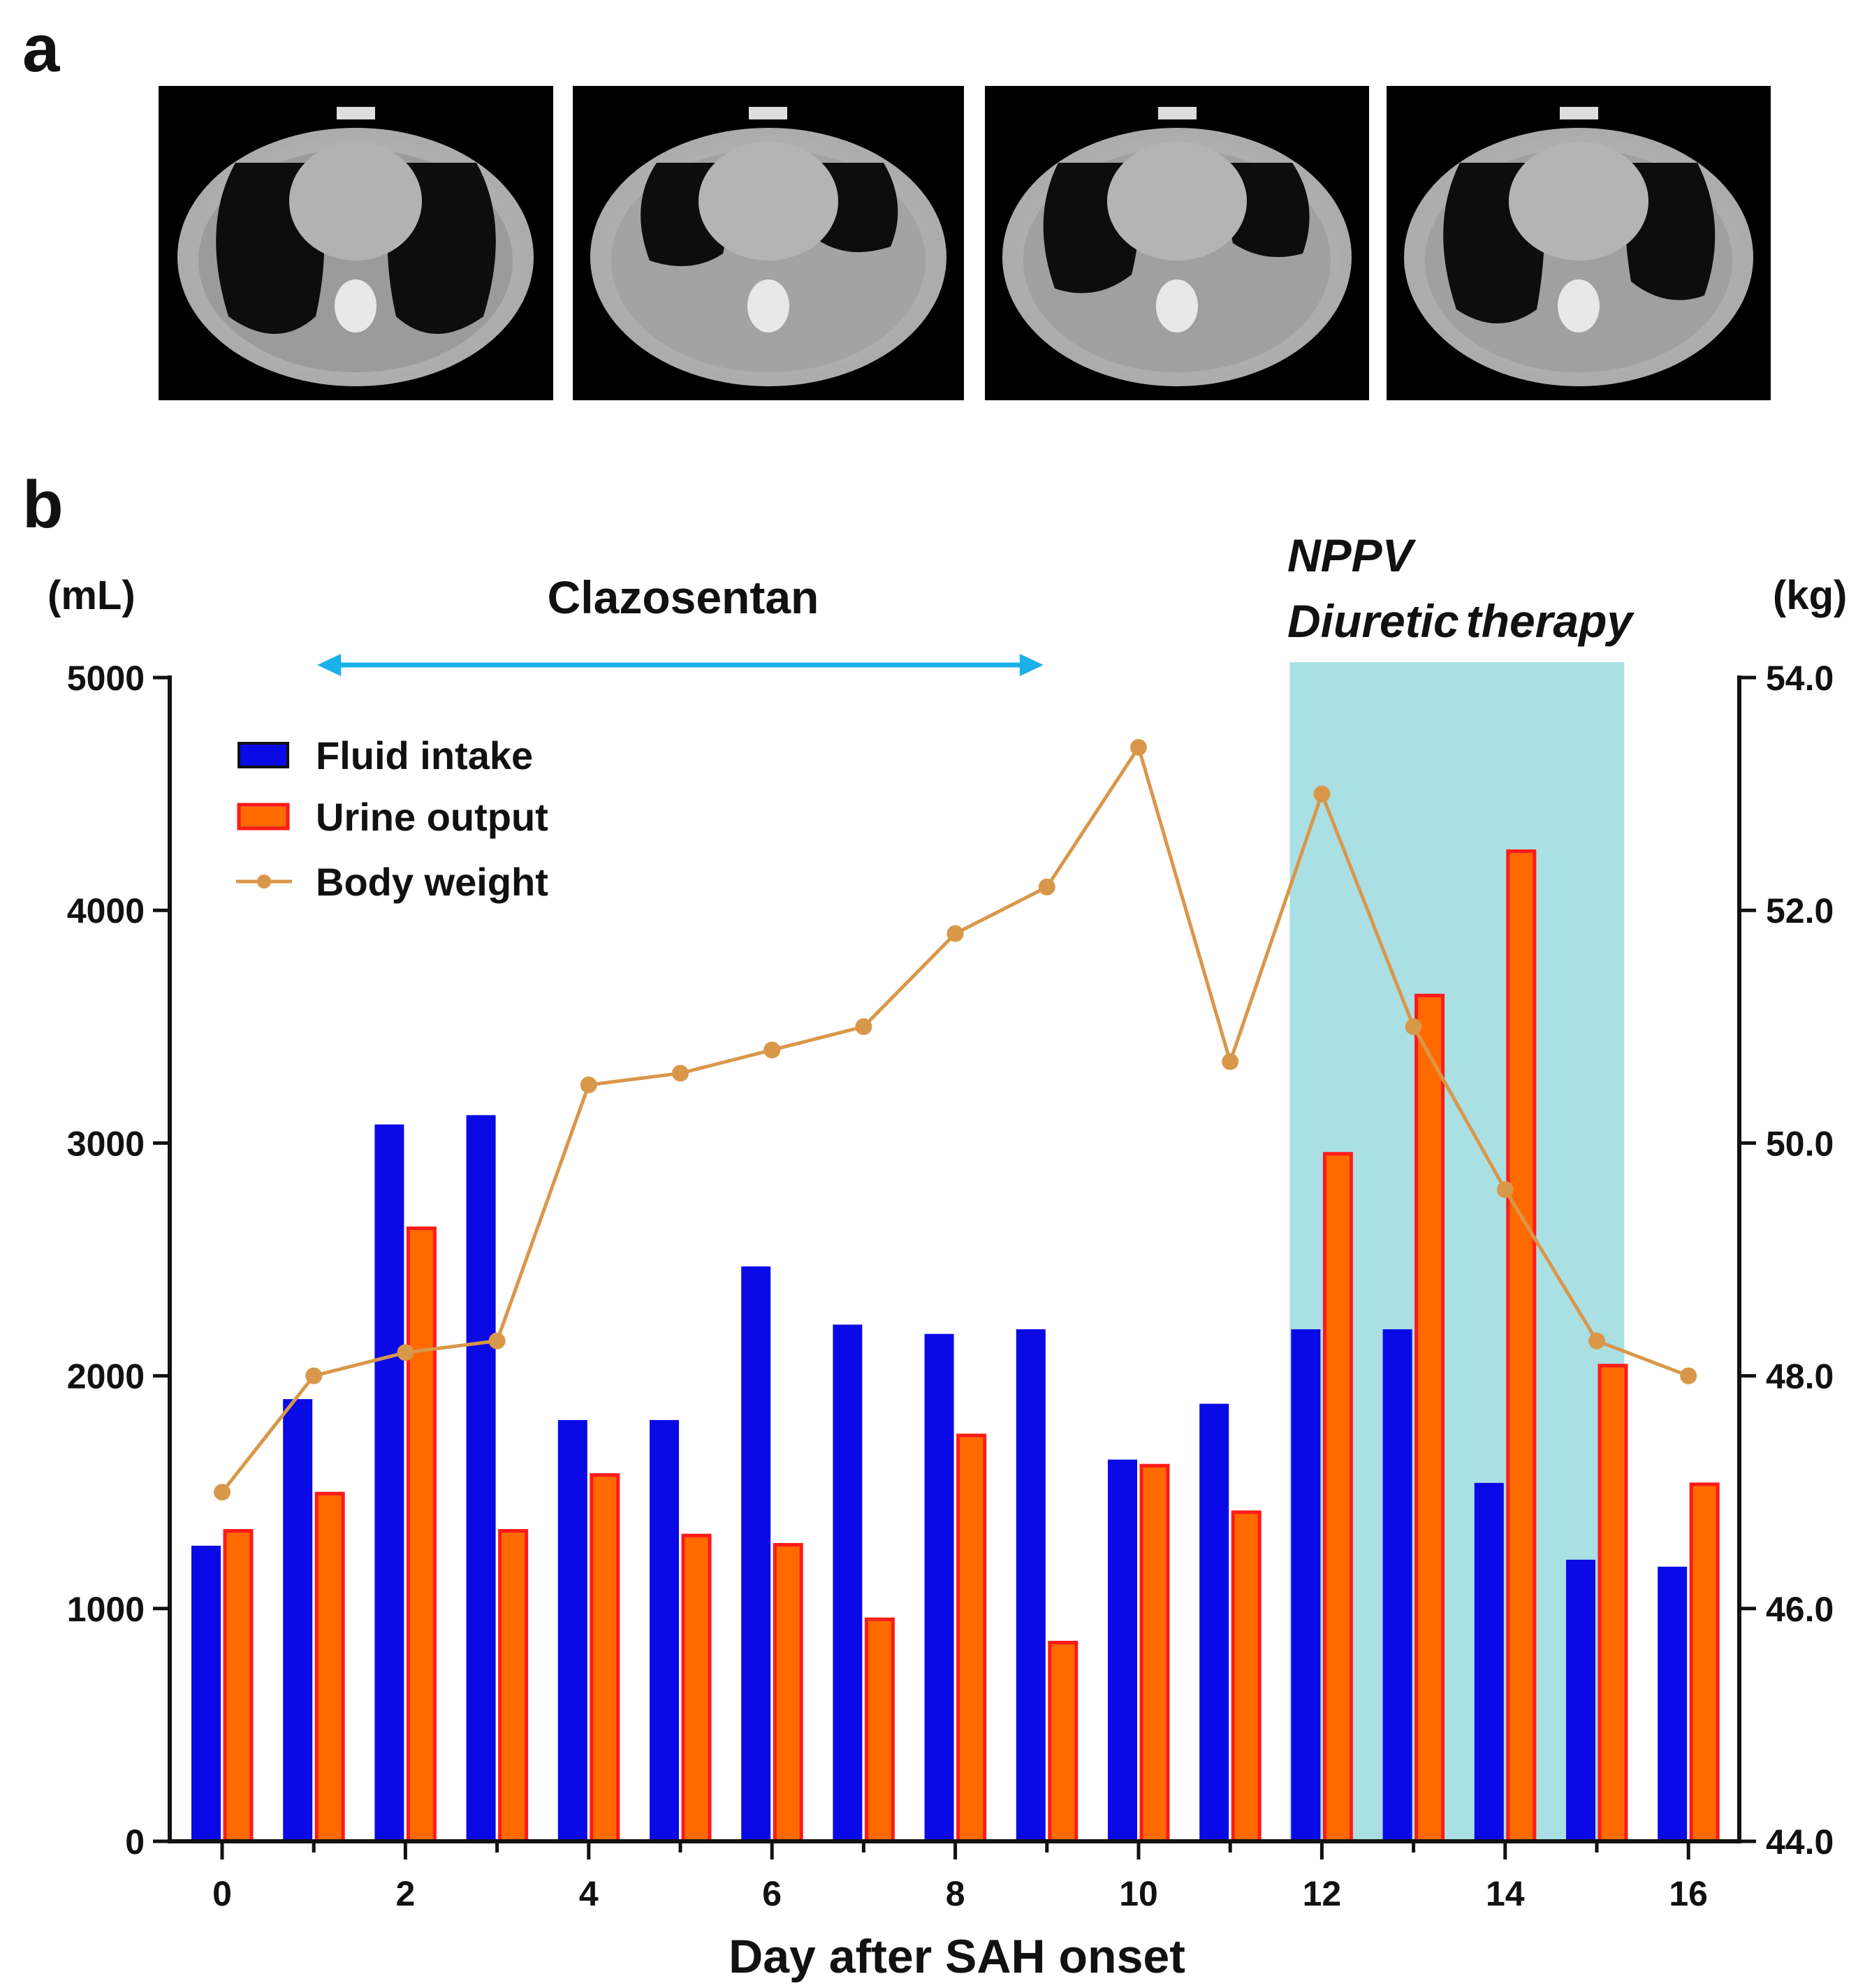 The width and height of the screenshot is (1872, 1988). Describe the element at coordinates (106, 678) in the screenshot. I see `left-y-tick-label: 5000` at that location.